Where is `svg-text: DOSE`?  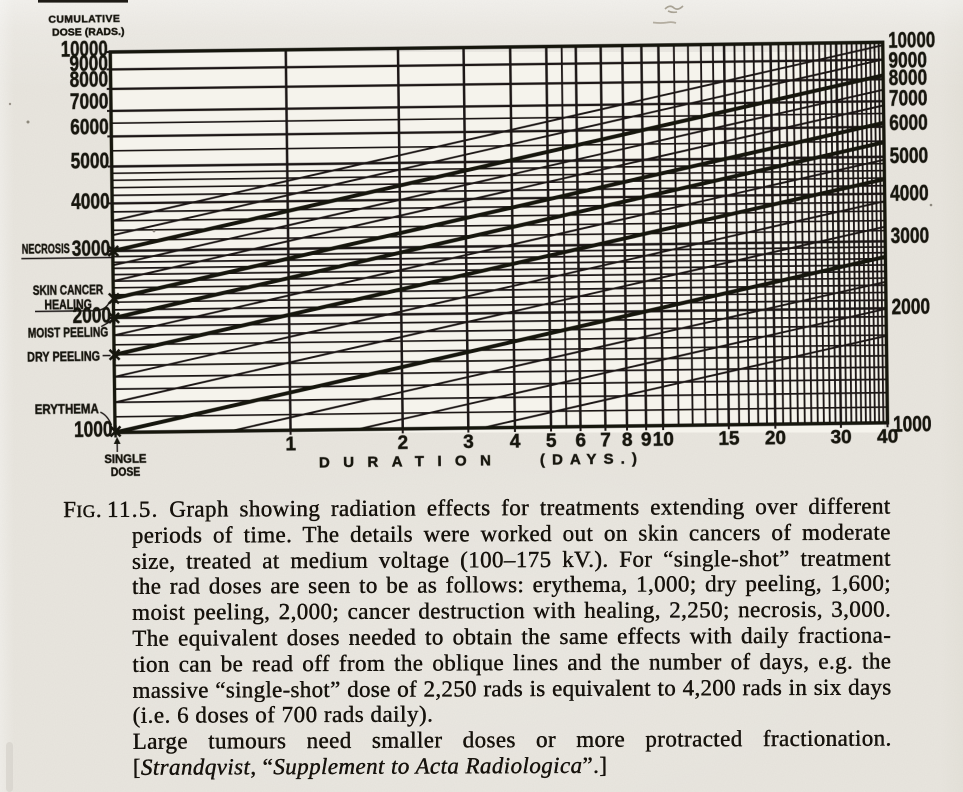
svg-text: DOSE is located at coordinates (126, 471).